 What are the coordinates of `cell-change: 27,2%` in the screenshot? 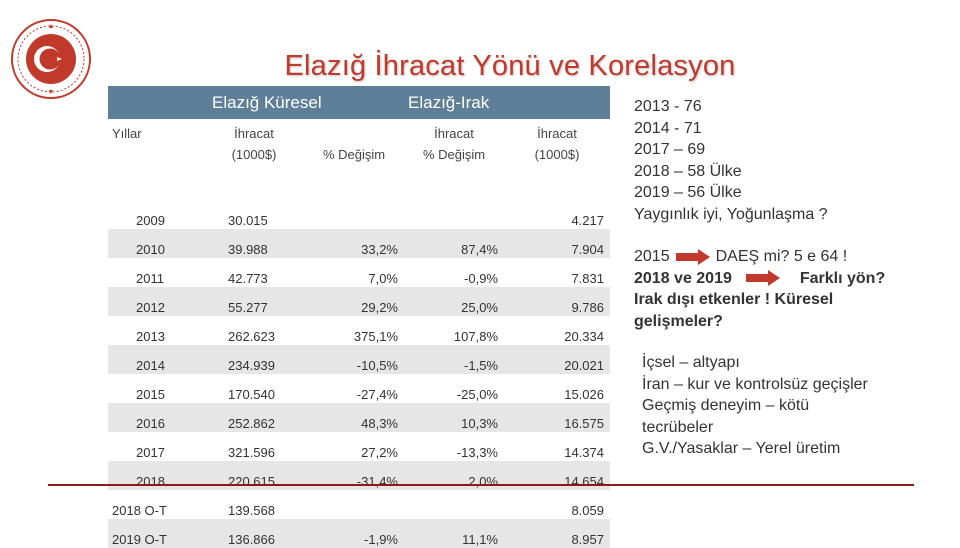 It's located at (379, 452).